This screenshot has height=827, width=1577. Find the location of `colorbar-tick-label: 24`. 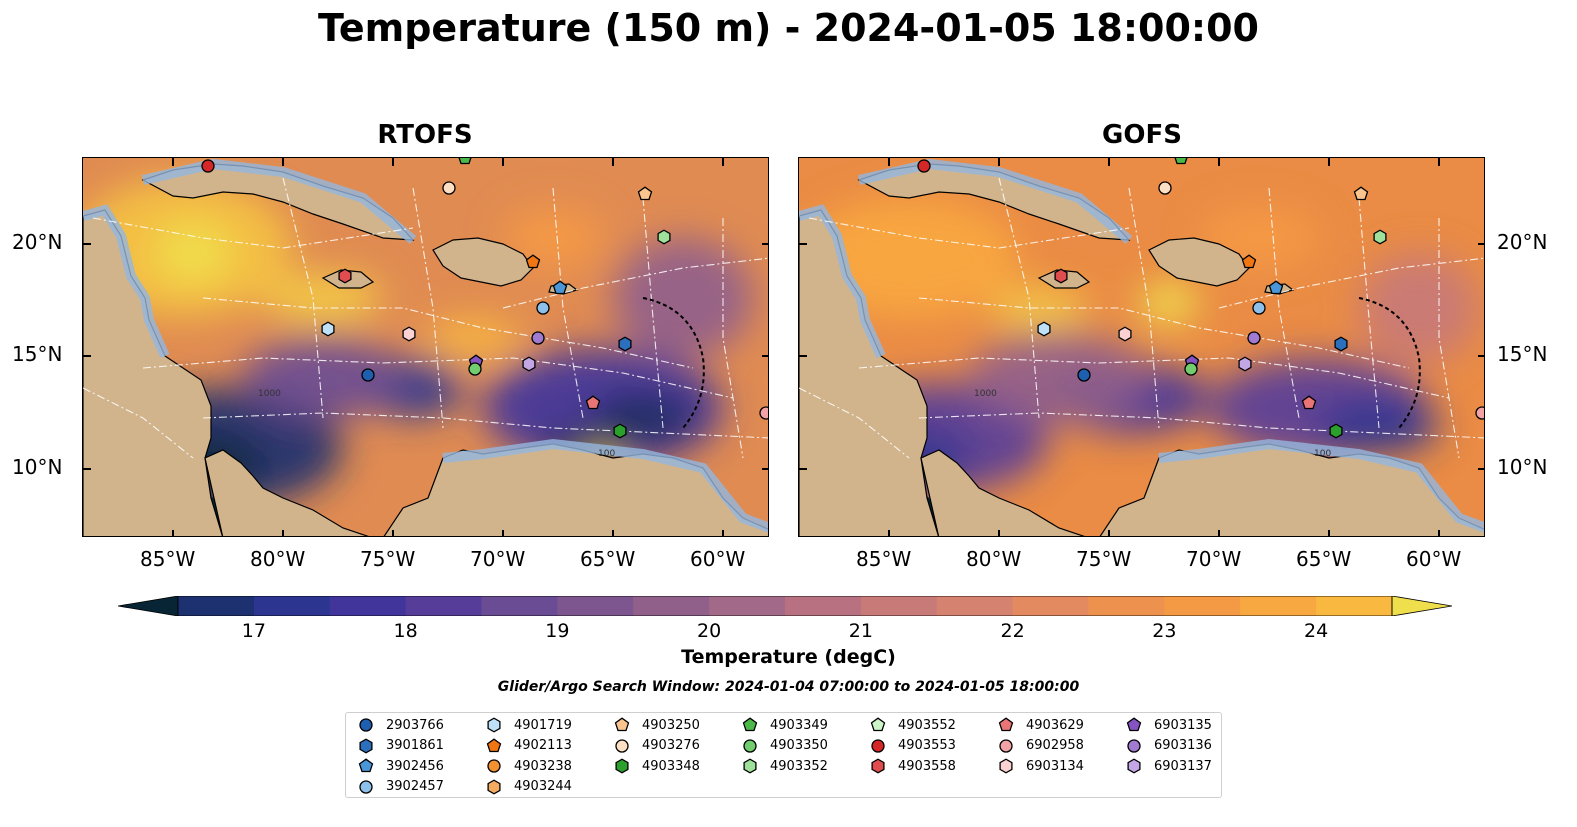

colorbar-tick-label: 24 is located at coordinates (1316, 631).